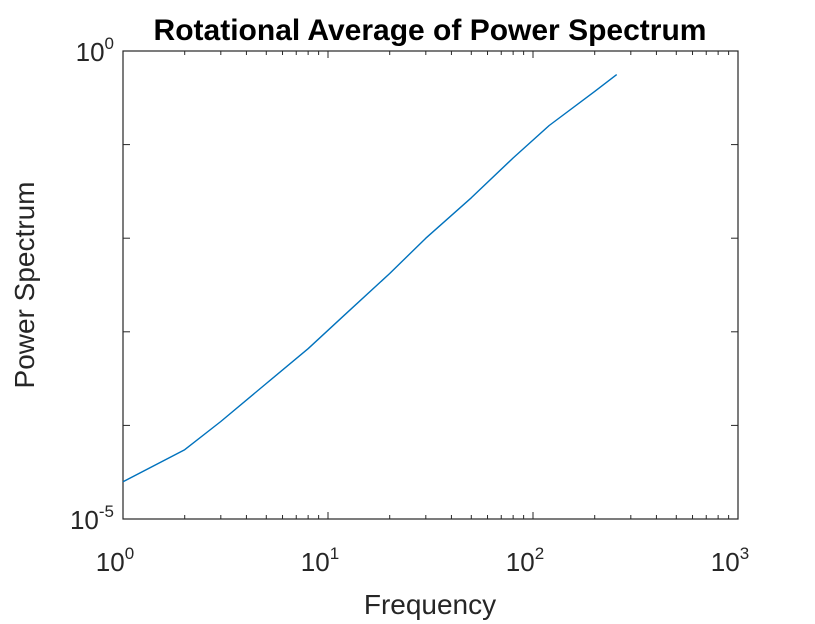 This screenshot has width=815, height=624. What do you see at coordinates (92, 518) in the screenshot?
I see `y-tick-label: 10⁻⁵` at bounding box center [92, 518].